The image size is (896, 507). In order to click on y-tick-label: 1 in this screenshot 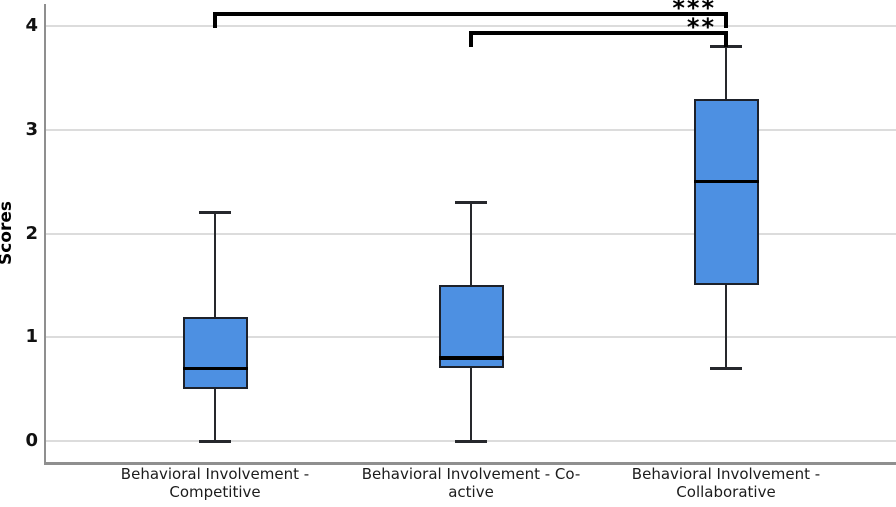, I will do `click(31, 337)`.